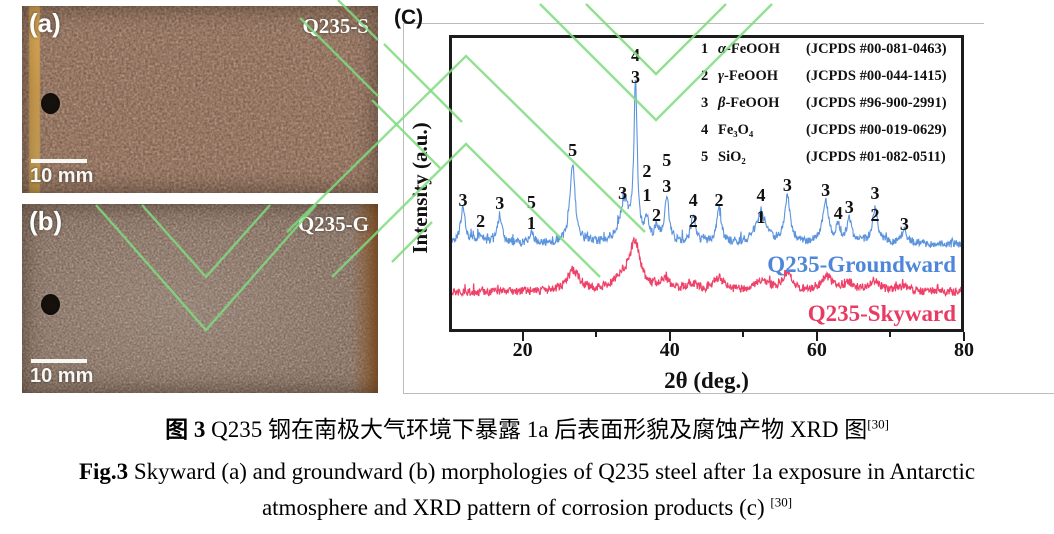 The height and width of the screenshot is (534, 1054). What do you see at coordinates (46, 221) in the screenshot?
I see `panel-b-label: (b)` at bounding box center [46, 221].